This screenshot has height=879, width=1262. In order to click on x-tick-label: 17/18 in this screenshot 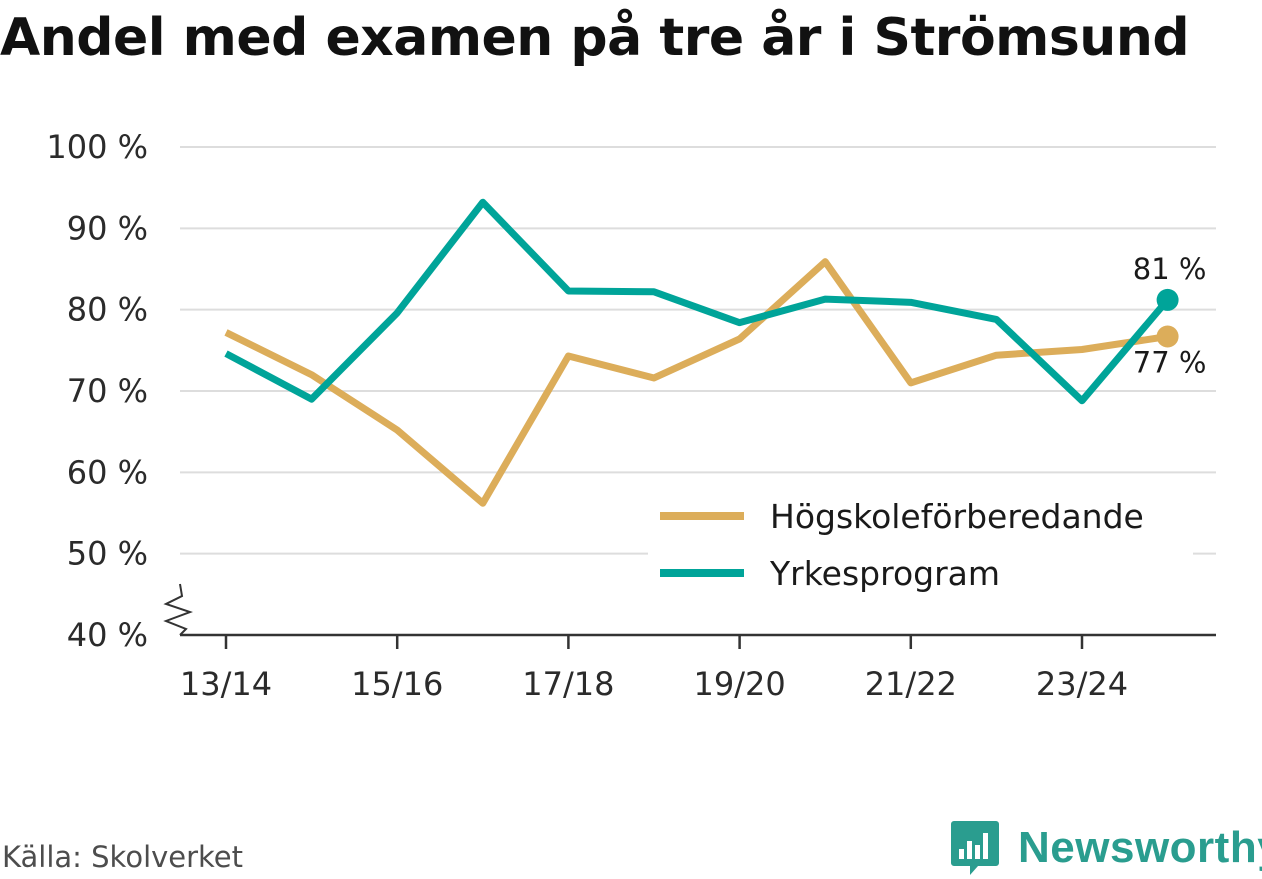, I will do `click(568, 684)`.